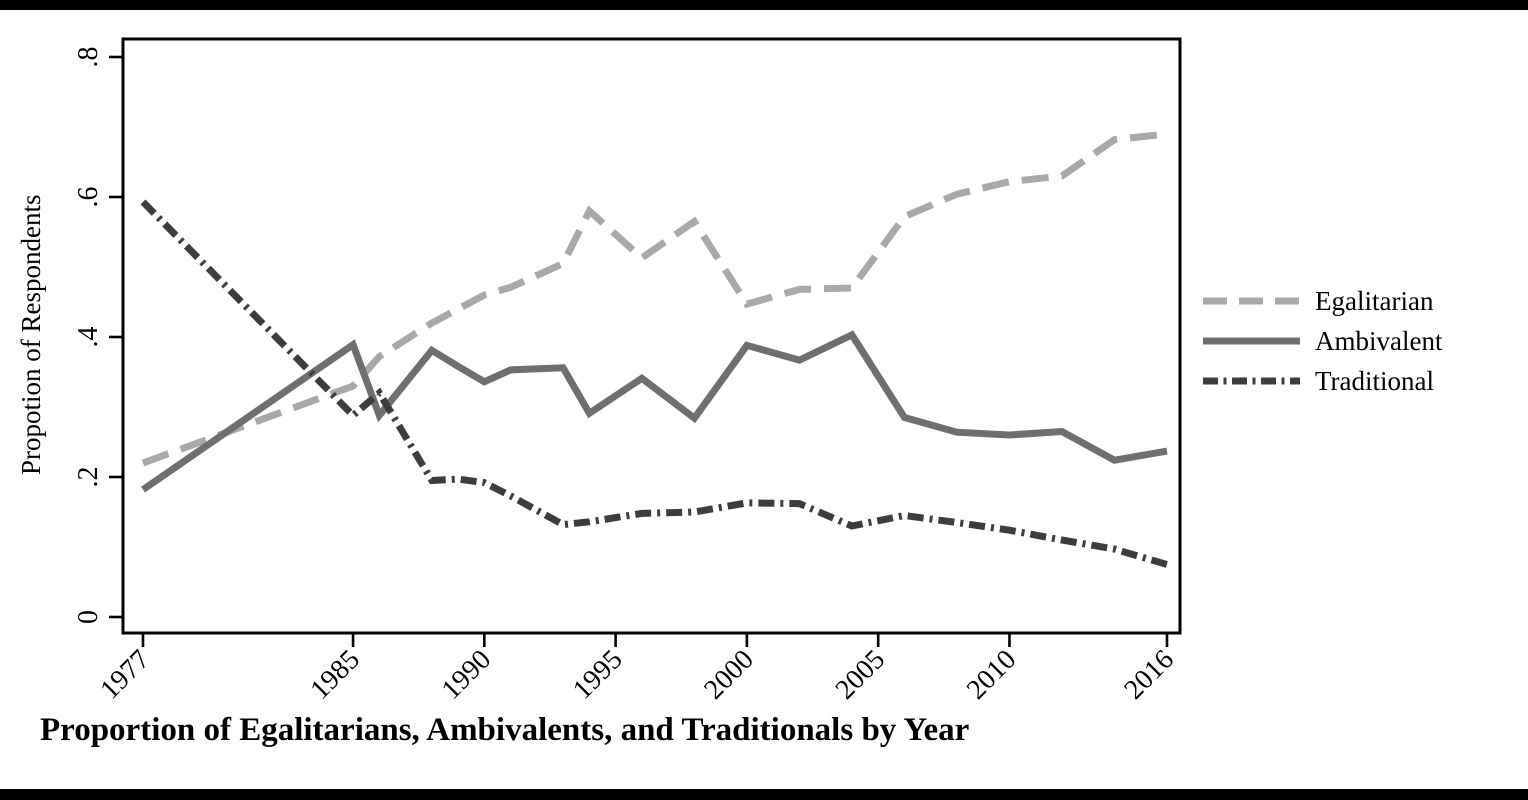  What do you see at coordinates (1375, 381) in the screenshot?
I see `legend-label-traditional: Traditional` at bounding box center [1375, 381].